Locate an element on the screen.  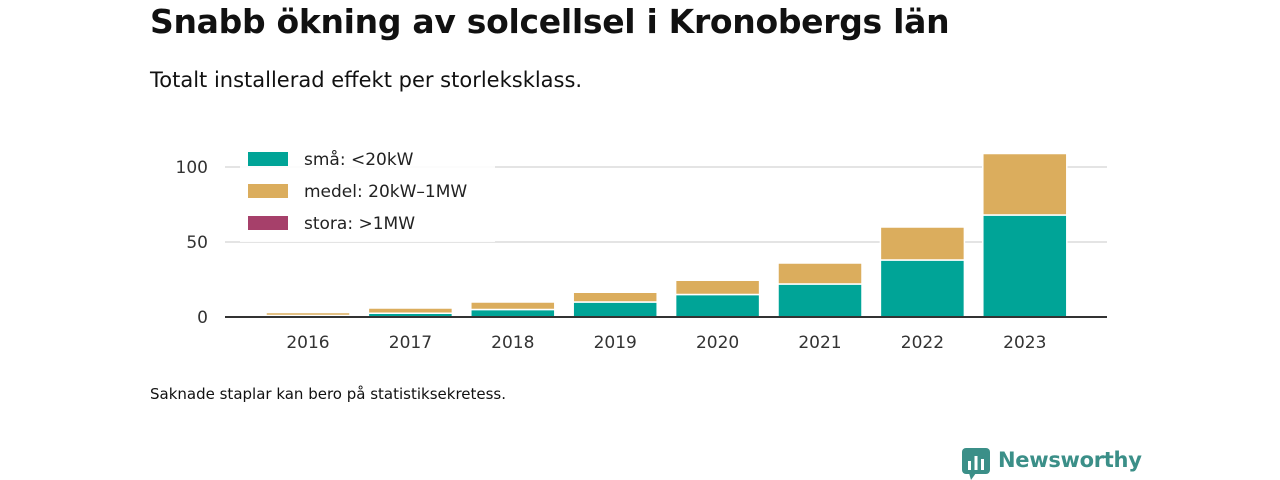
x-tick-label: 2021 is located at coordinates (819, 343).